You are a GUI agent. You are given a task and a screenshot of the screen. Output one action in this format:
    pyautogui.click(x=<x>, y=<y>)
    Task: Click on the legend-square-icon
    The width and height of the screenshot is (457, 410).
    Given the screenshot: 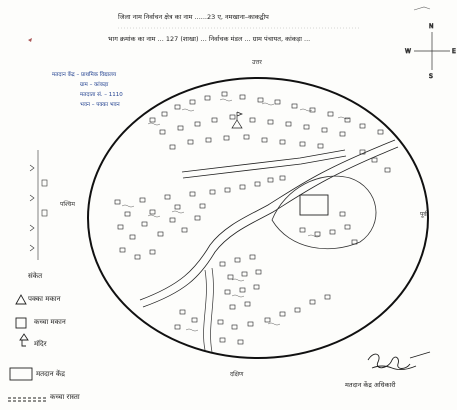 What is the action you would take?
    pyautogui.click(x=21, y=323)
    